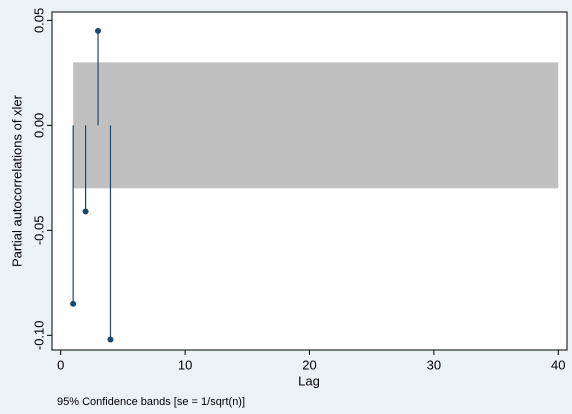 Image resolution: width=572 pixels, height=414 pixels. What do you see at coordinates (309, 364) in the screenshot?
I see `x-tick-label: 20` at bounding box center [309, 364].